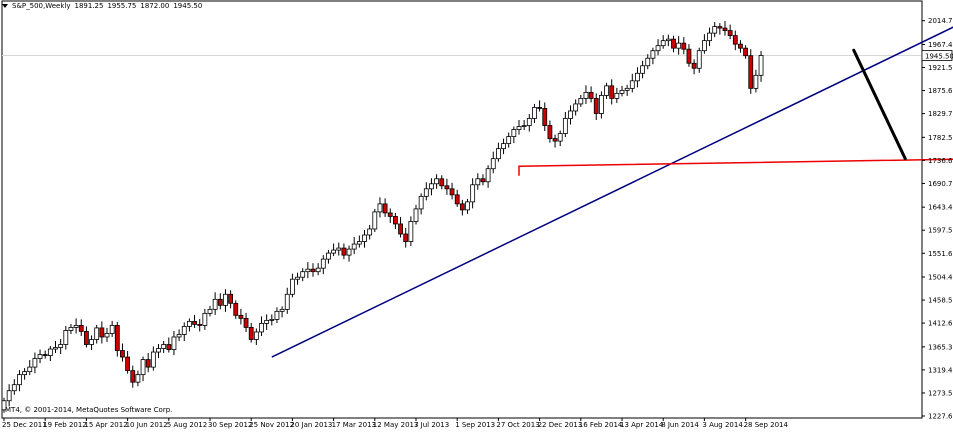  Describe the element at coordinates (940, 45) in the screenshot. I see `y-tick-label: 1967.45` at that location.